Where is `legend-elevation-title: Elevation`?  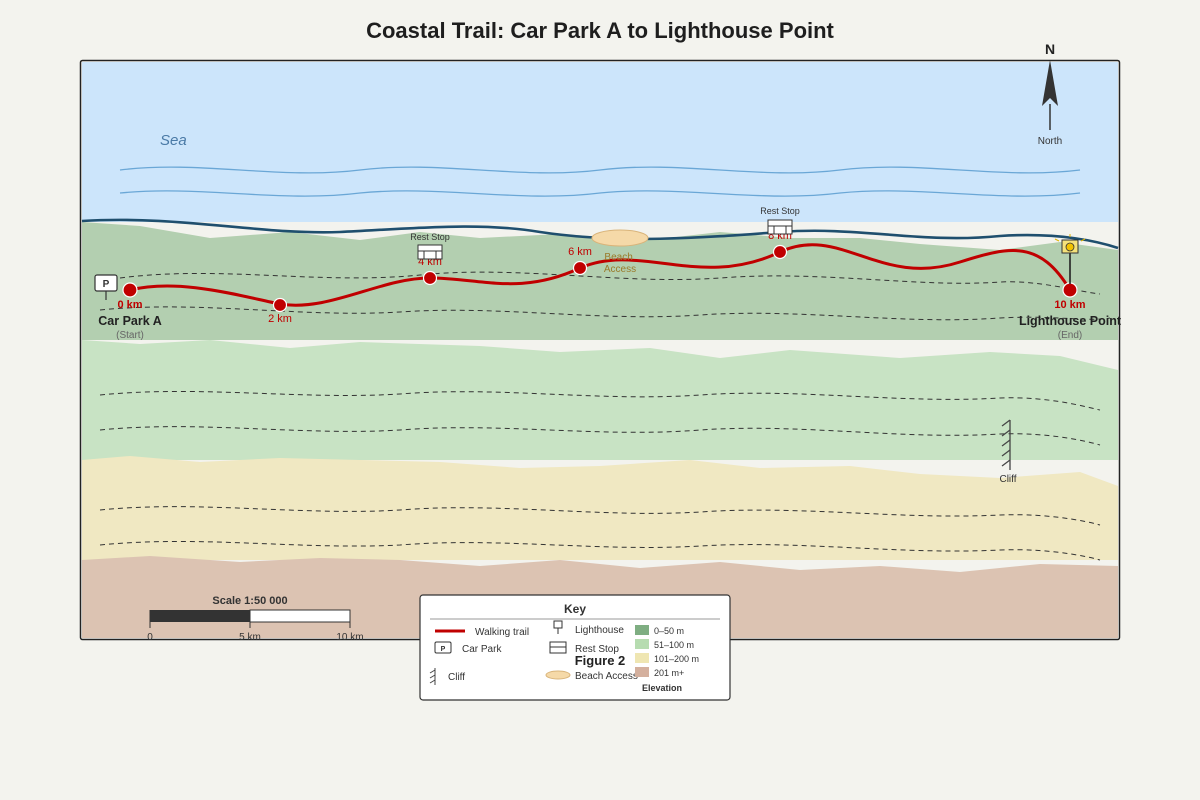 legend-elevation-title: Elevation is located at coordinates (662, 688).